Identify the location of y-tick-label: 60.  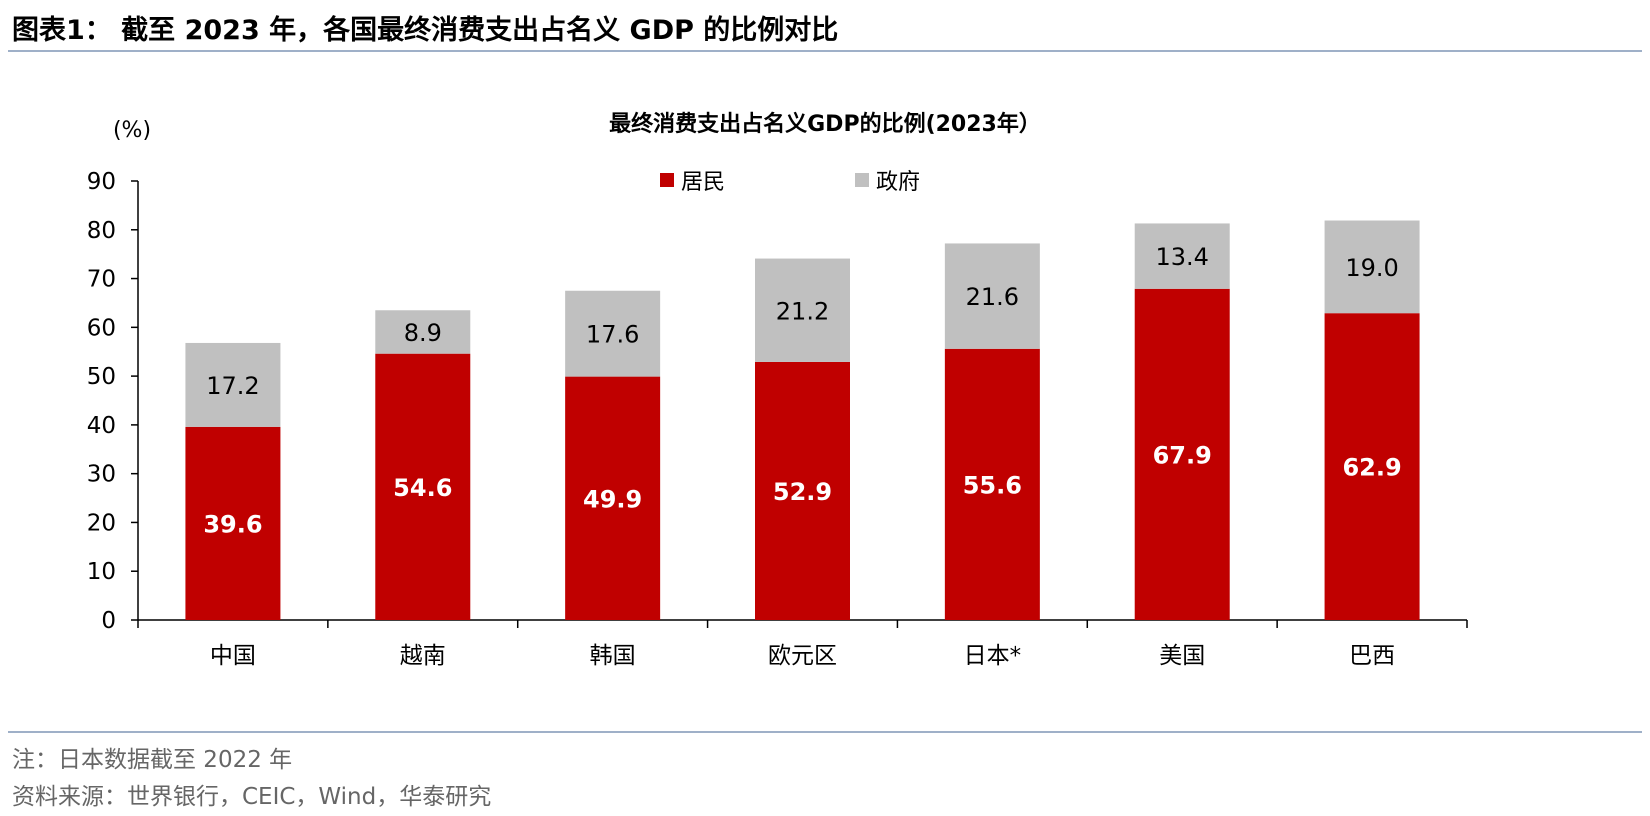
(101, 328).